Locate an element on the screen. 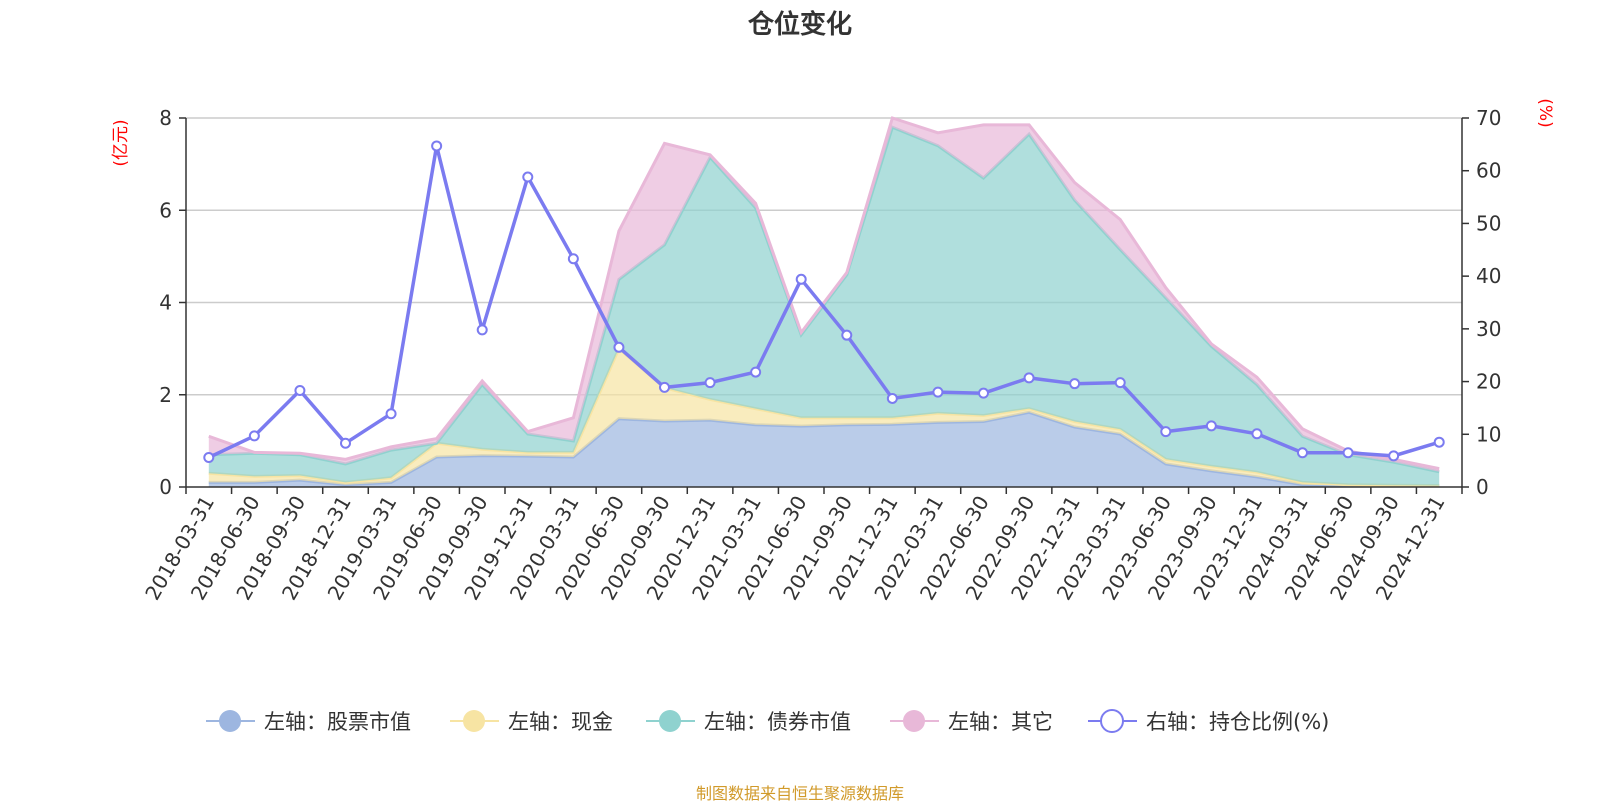  legend-item-1: 左轴：股票市值 is located at coordinates (308, 722).